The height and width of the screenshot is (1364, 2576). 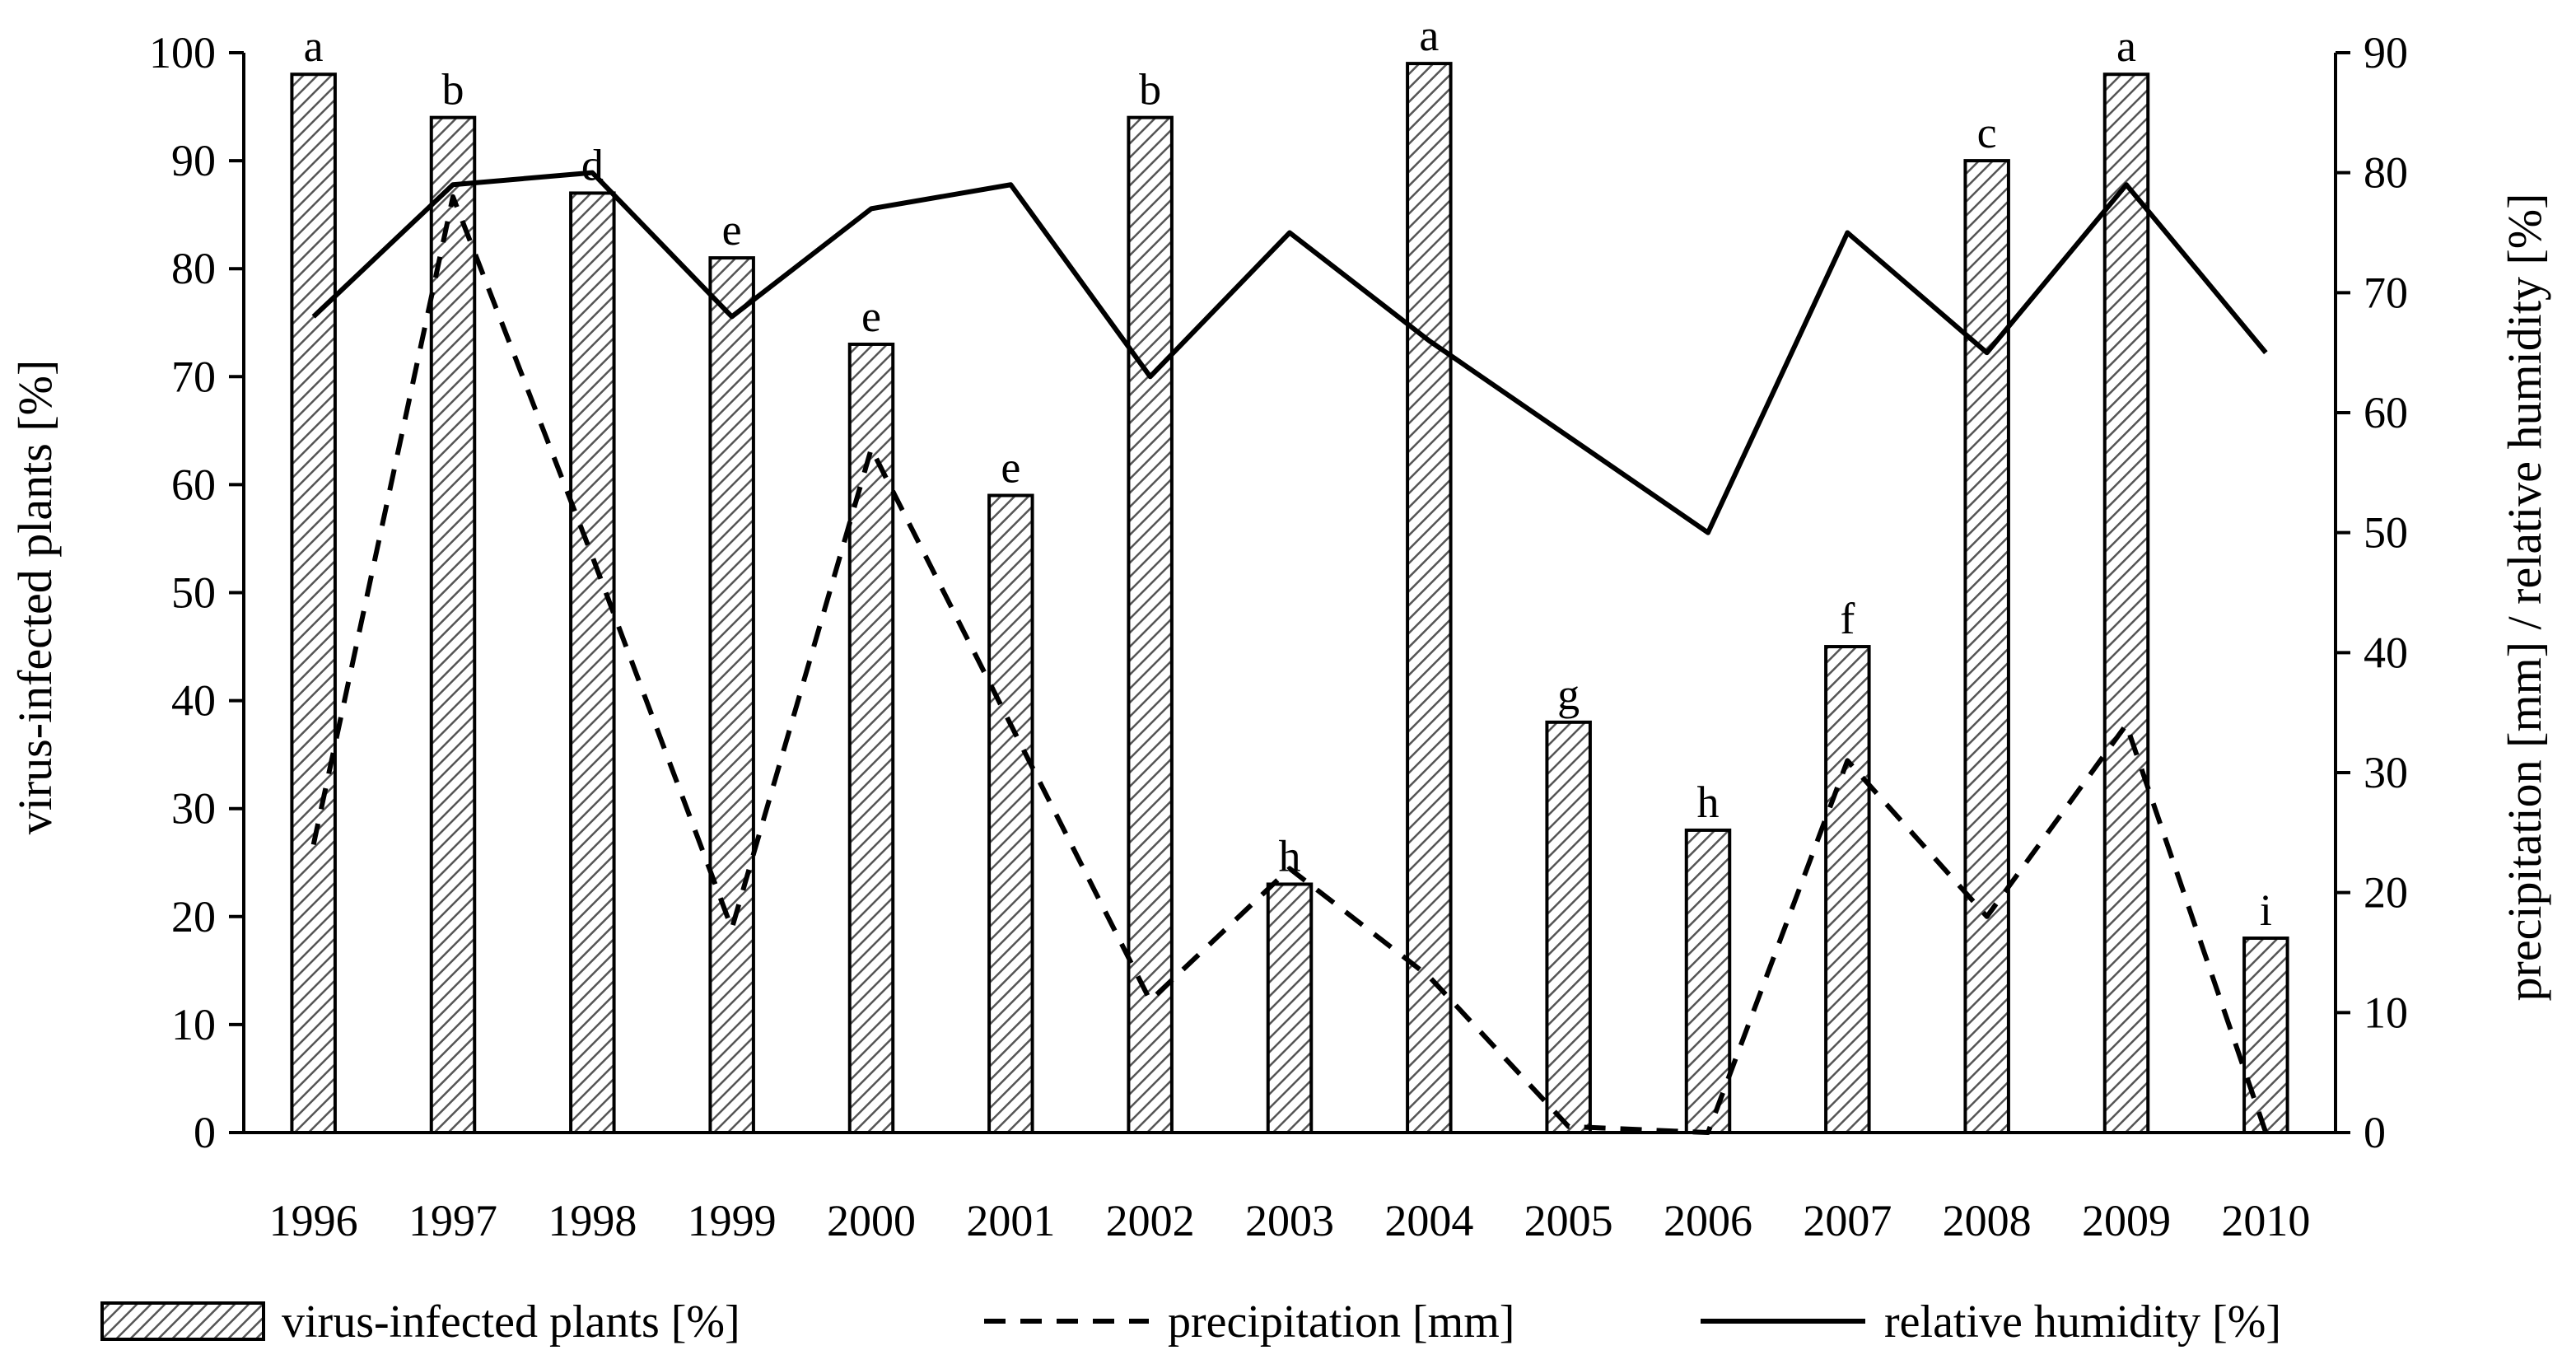 I want to click on y-tick-label: 70, so click(x=193, y=376).